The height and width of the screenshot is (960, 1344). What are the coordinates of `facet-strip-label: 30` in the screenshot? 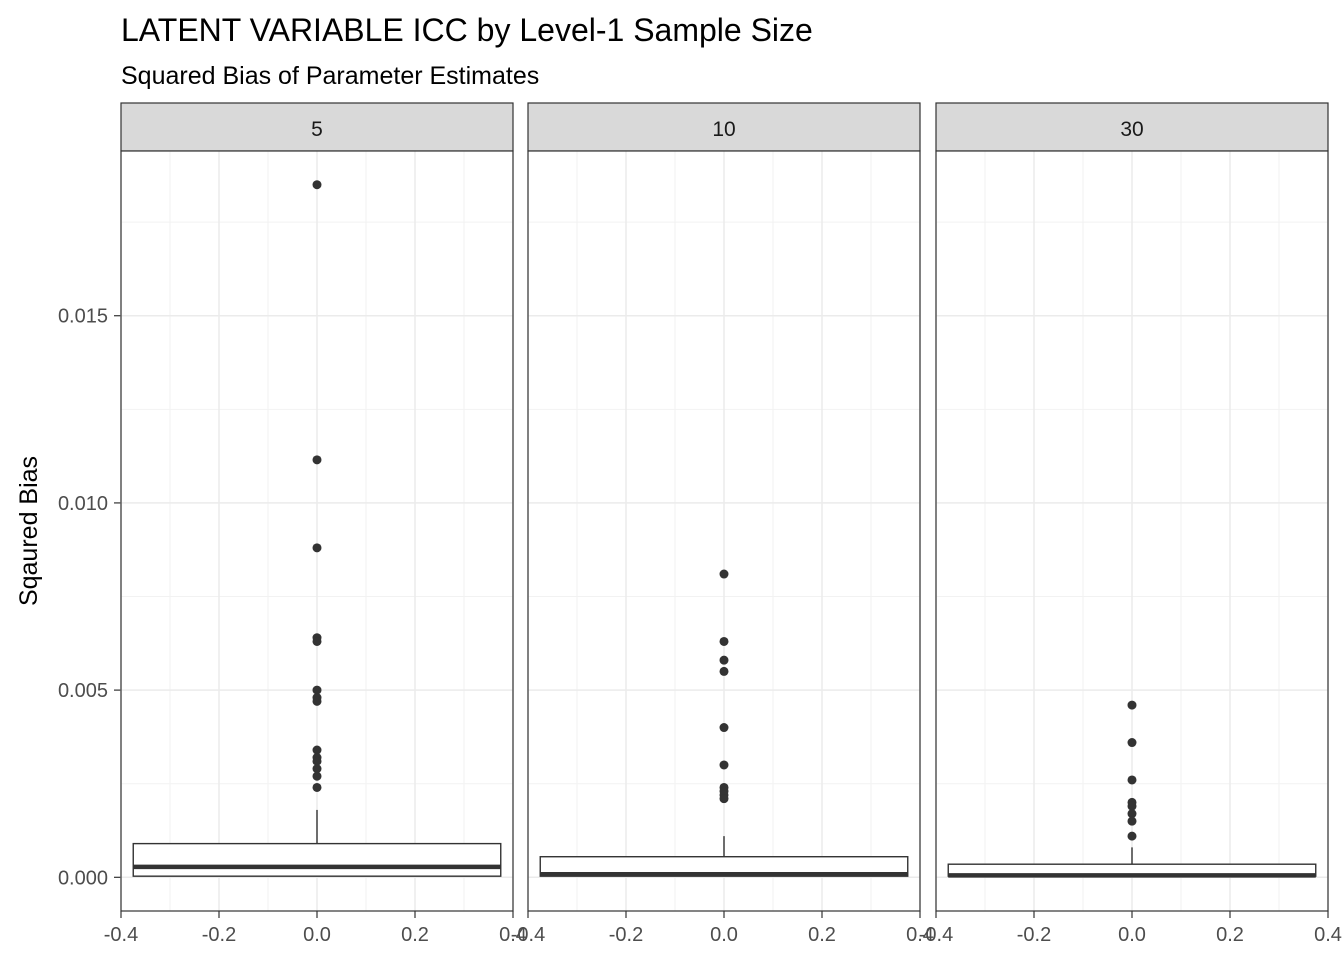 It's located at (1131, 129).